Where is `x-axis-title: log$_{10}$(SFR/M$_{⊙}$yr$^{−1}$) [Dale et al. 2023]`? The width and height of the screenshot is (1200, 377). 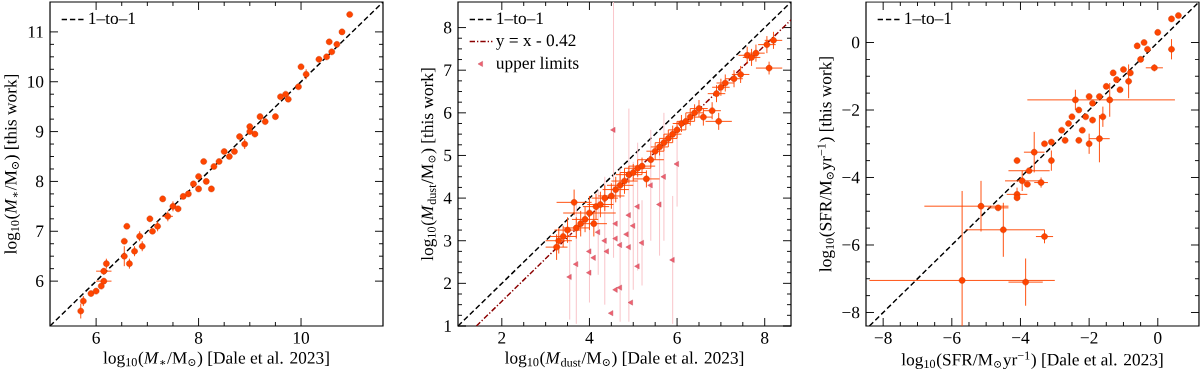 x-axis-title: log$_{10}$(SFR/M$_{⊙}$yr$^{−1}$) [Dale et al. 2023] is located at coordinates (1032, 360).